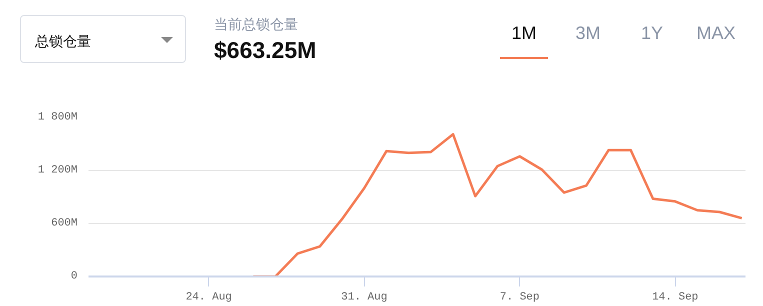 This screenshot has height=306, width=763. What do you see at coordinates (675, 298) in the screenshot?
I see `x-tick-label: 14. Sep` at bounding box center [675, 298].